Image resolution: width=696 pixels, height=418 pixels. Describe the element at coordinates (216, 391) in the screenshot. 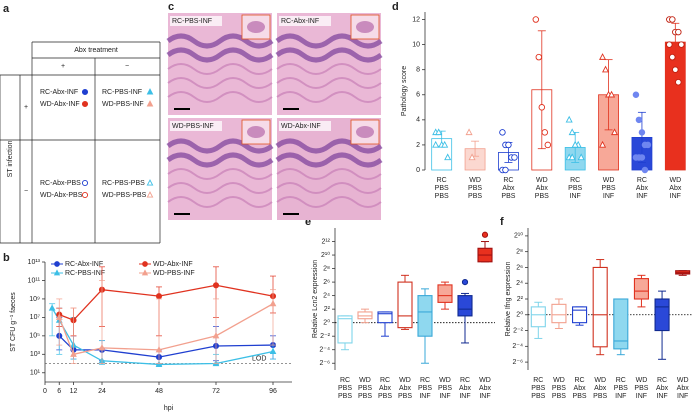

I see `x-tick-label: 72` at that location.